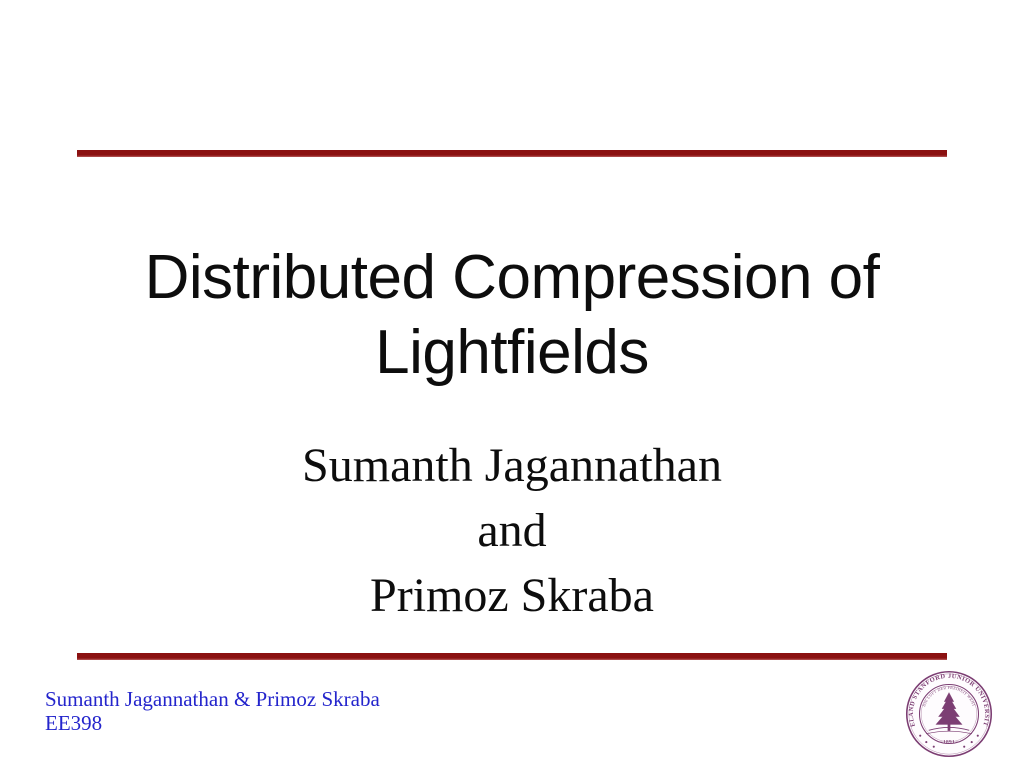 The image size is (1024, 768). What do you see at coordinates (512, 595) in the screenshot?
I see `author-name-2: Primoz Skraba` at bounding box center [512, 595].